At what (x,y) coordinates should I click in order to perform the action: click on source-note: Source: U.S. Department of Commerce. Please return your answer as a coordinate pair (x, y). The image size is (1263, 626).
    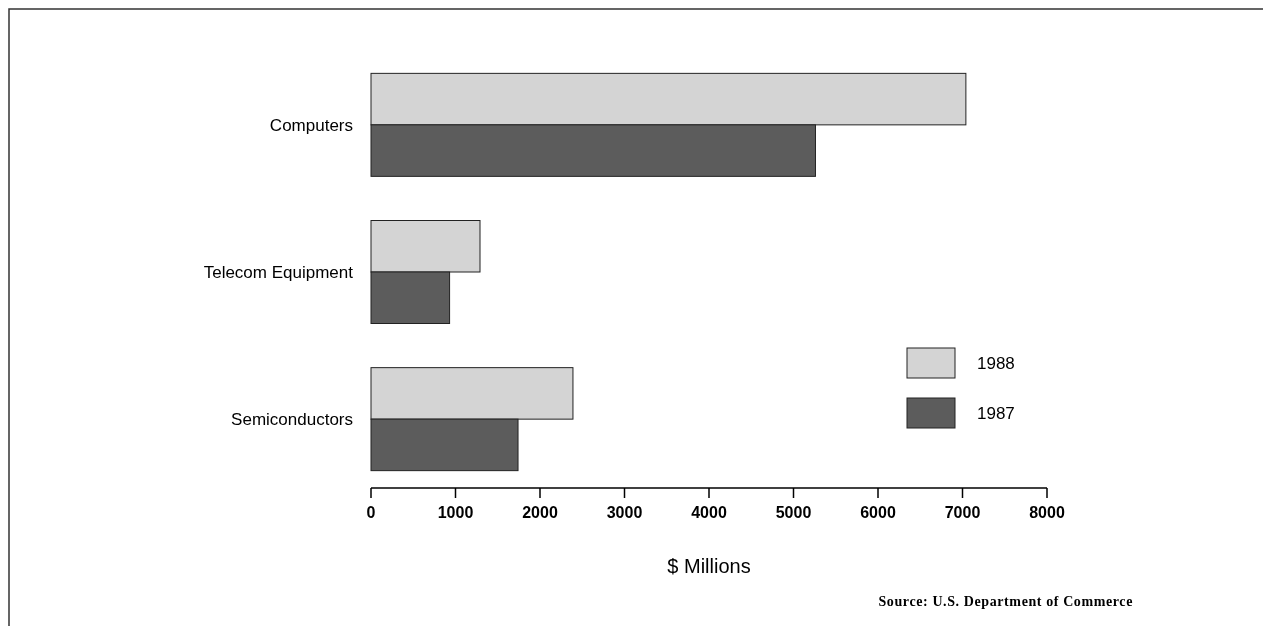
    Looking at the image, I should click on (1005, 601).